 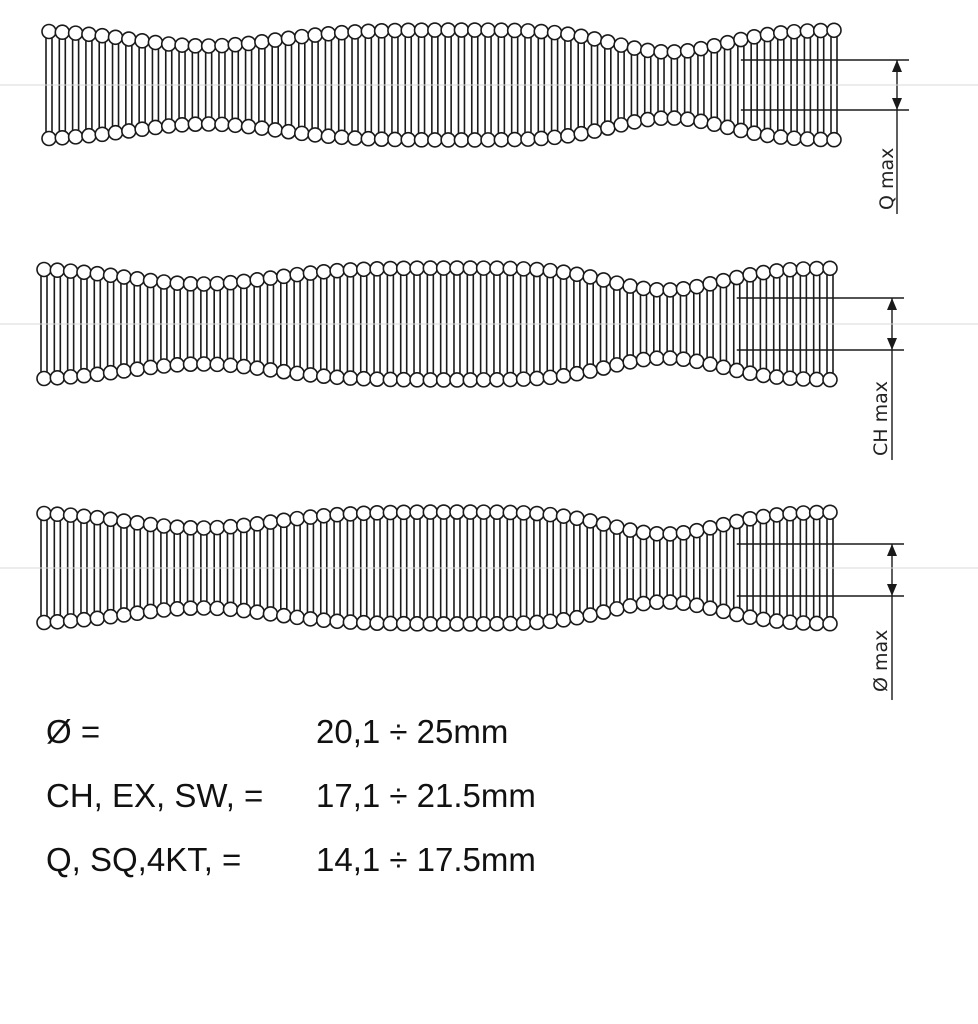 I want to click on spec-row-ch: CH, EX, SW, = 17,1 ÷ 21.5mm, so click(x=396, y=802).